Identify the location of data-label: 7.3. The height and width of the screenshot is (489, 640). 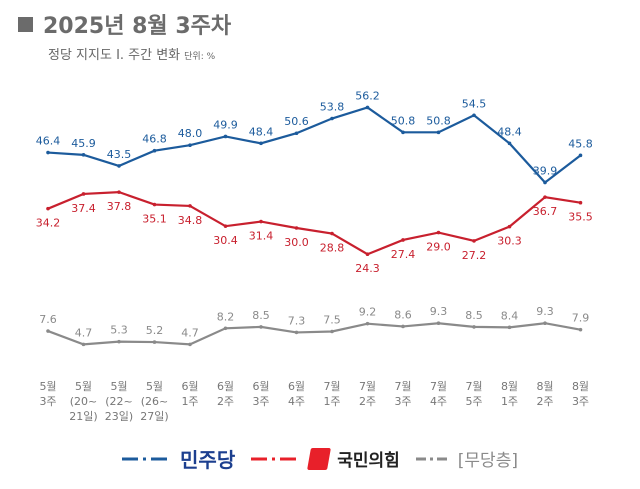
(297, 320).